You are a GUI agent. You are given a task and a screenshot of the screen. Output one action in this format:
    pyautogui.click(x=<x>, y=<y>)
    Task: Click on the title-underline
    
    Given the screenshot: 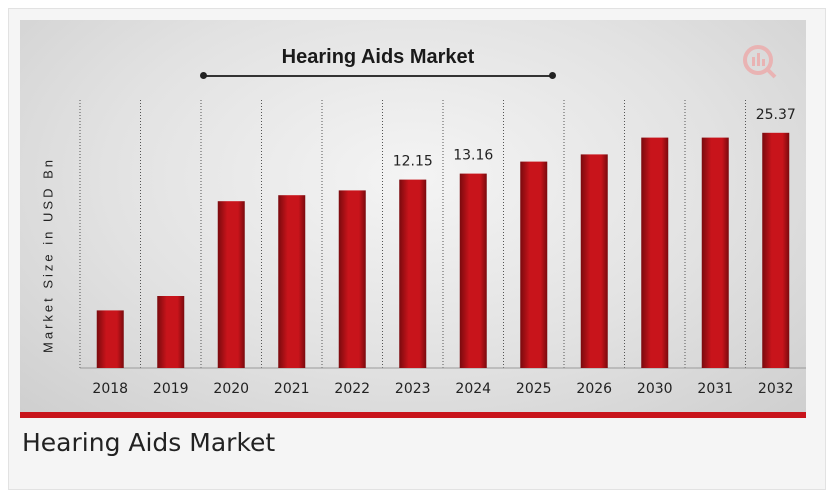 What is the action you would take?
    pyautogui.click(x=378, y=76)
    